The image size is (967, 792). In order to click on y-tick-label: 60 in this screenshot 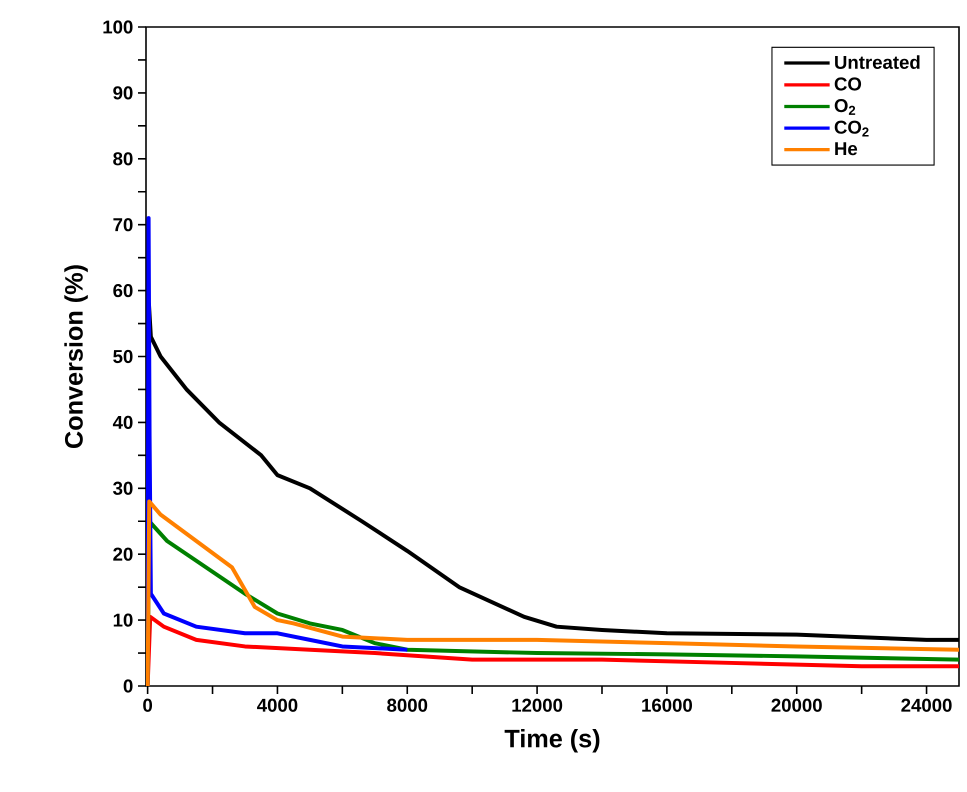, I will do `click(123, 291)`.